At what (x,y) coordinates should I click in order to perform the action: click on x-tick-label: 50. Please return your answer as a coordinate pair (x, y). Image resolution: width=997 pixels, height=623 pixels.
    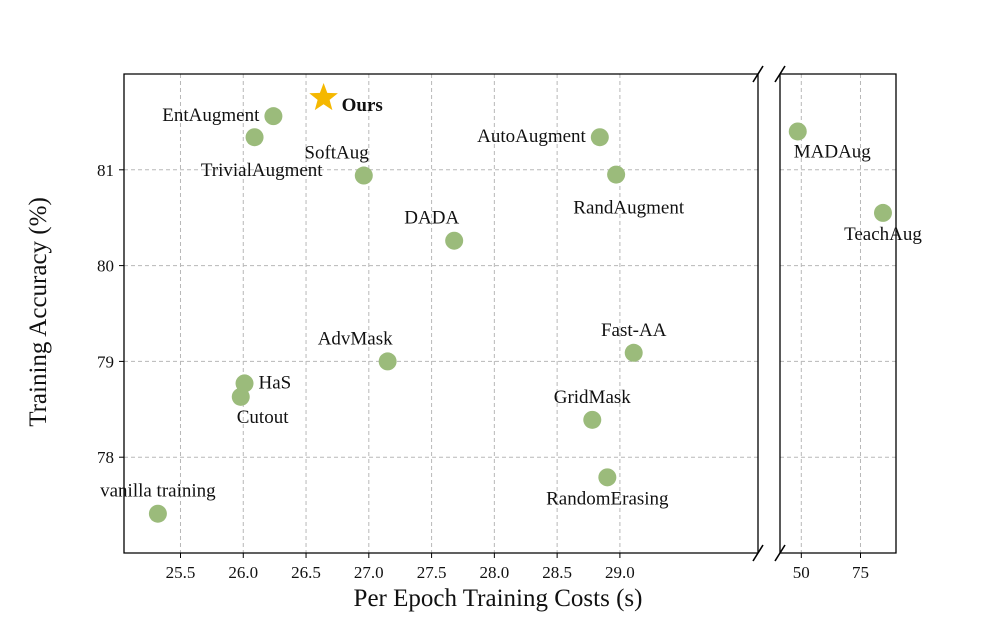
    Looking at the image, I should click on (801, 572).